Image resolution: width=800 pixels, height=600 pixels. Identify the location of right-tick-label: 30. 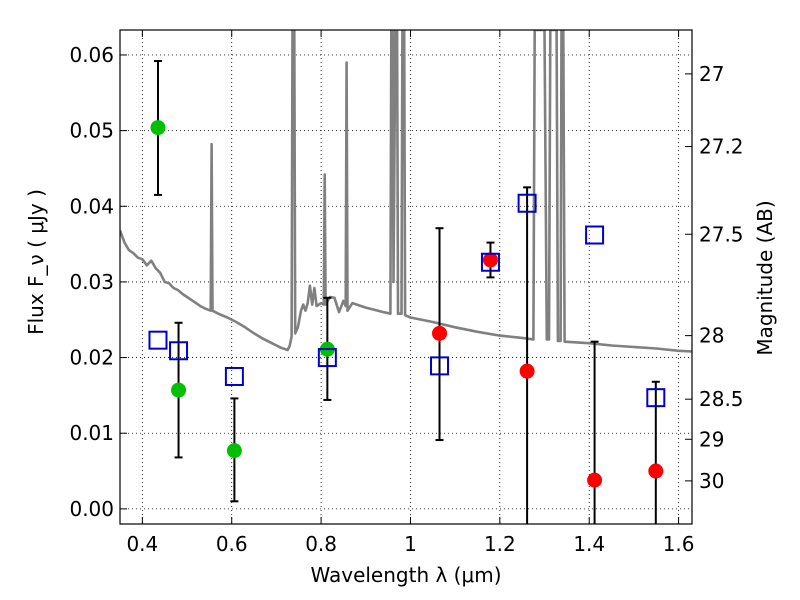
(711, 481).